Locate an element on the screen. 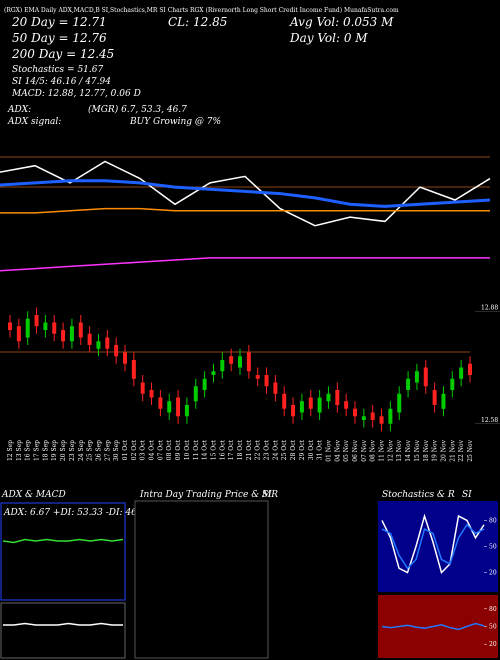 Image resolution: width=500 pixels, height=660 pixels. adx-annotation: ADX: 6.67 +DI: 53.33 -DI: 46.67 is located at coordinates (77, 513).